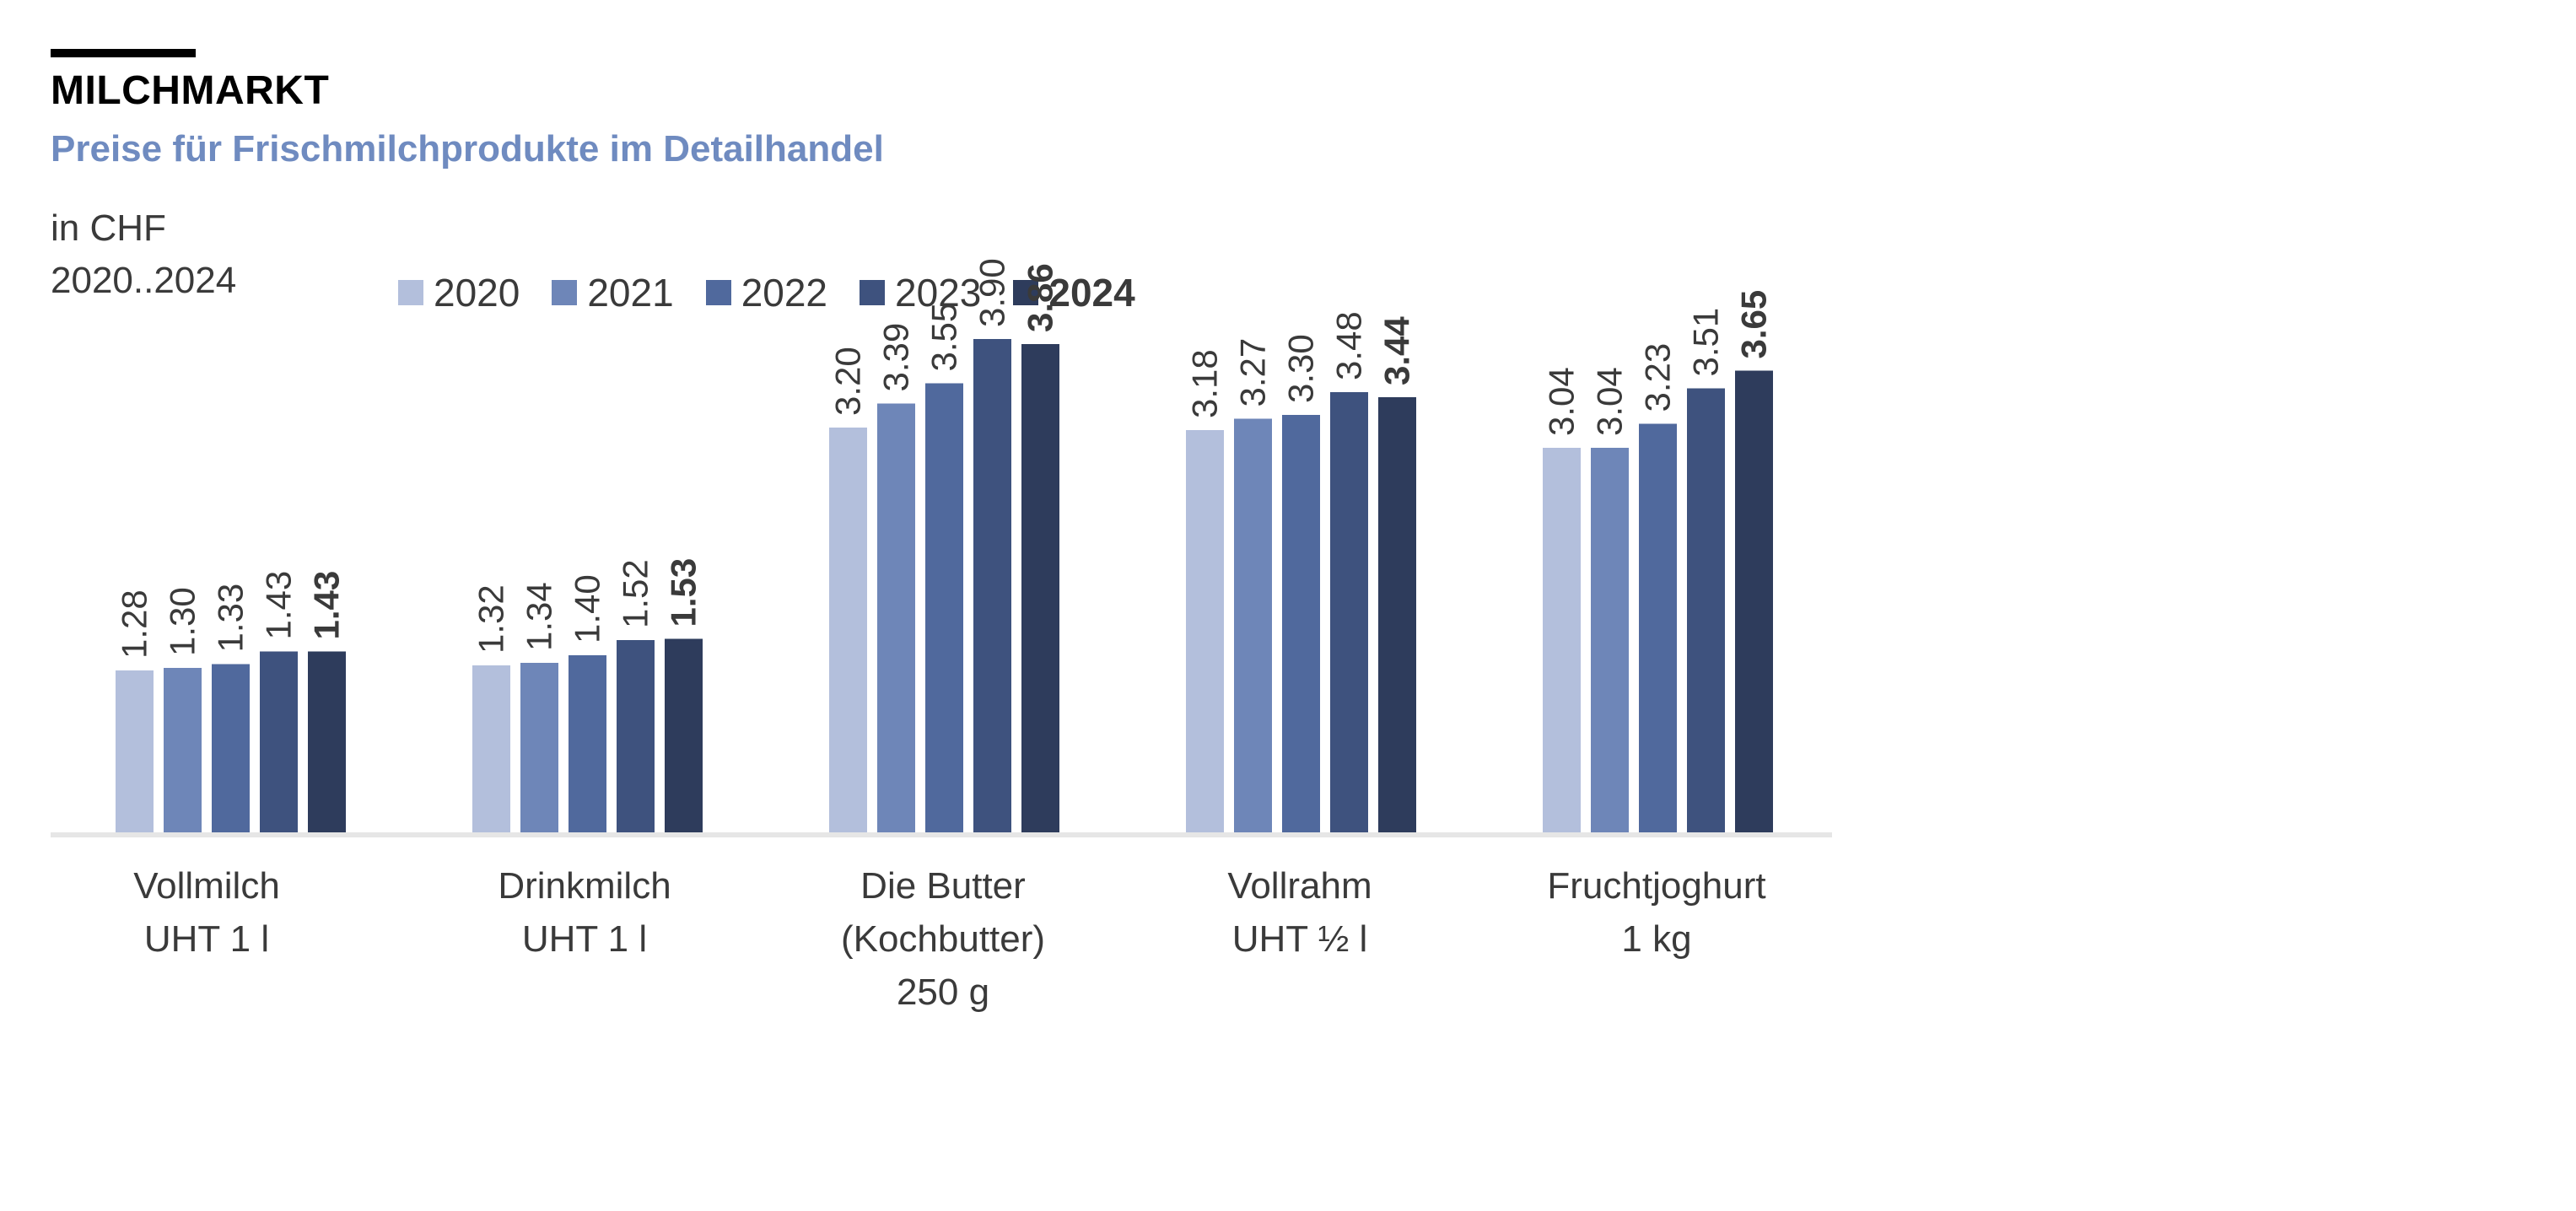 Image resolution: width=2576 pixels, height=1211 pixels. I want to click on x-axis-line, so click(941, 835).